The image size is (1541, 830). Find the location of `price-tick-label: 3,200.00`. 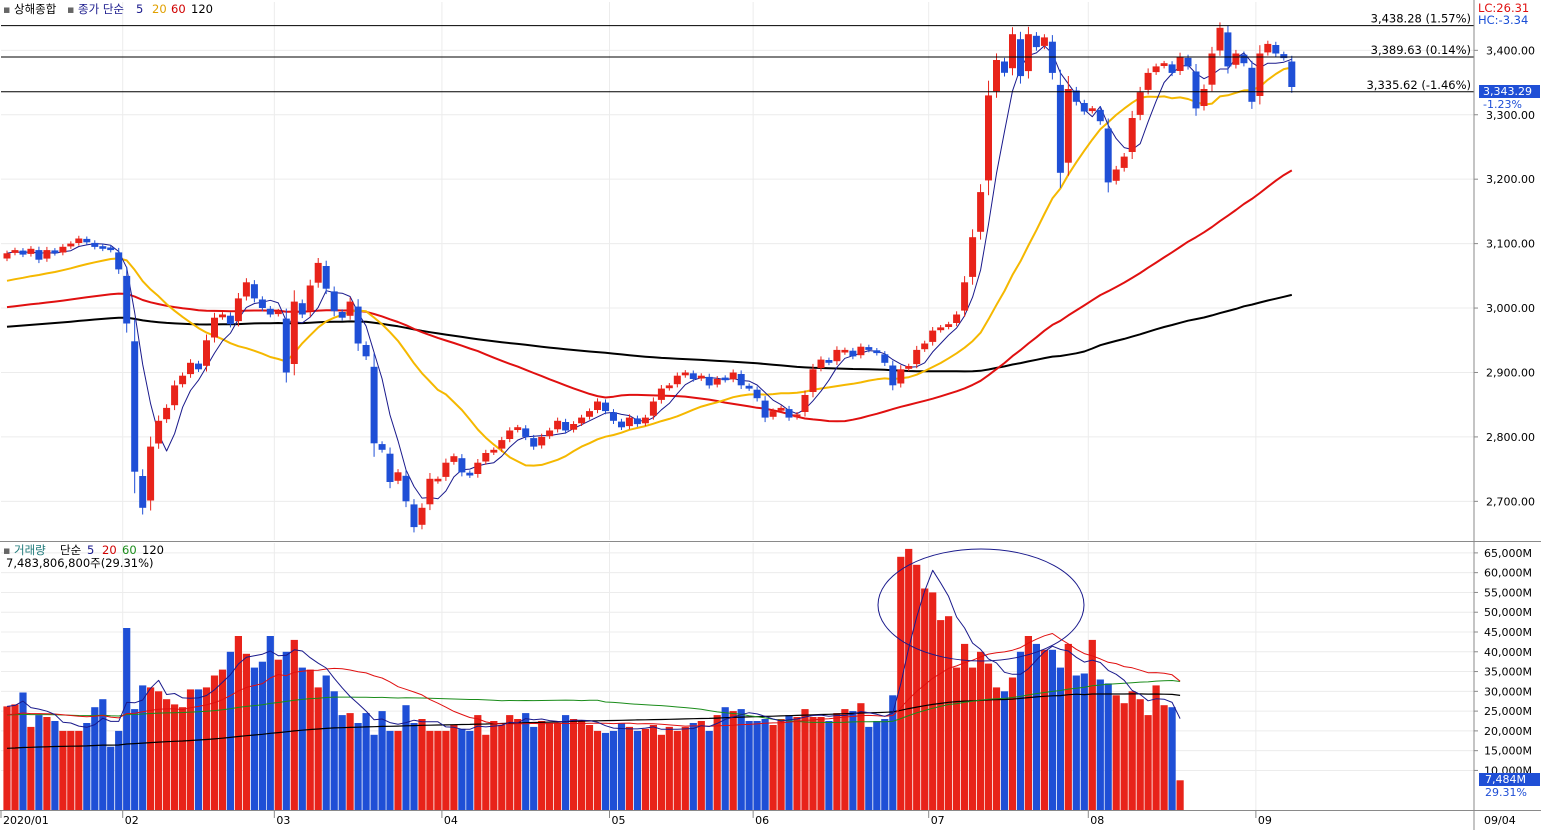

price-tick-label: 3,200.00 is located at coordinates (1510, 179).